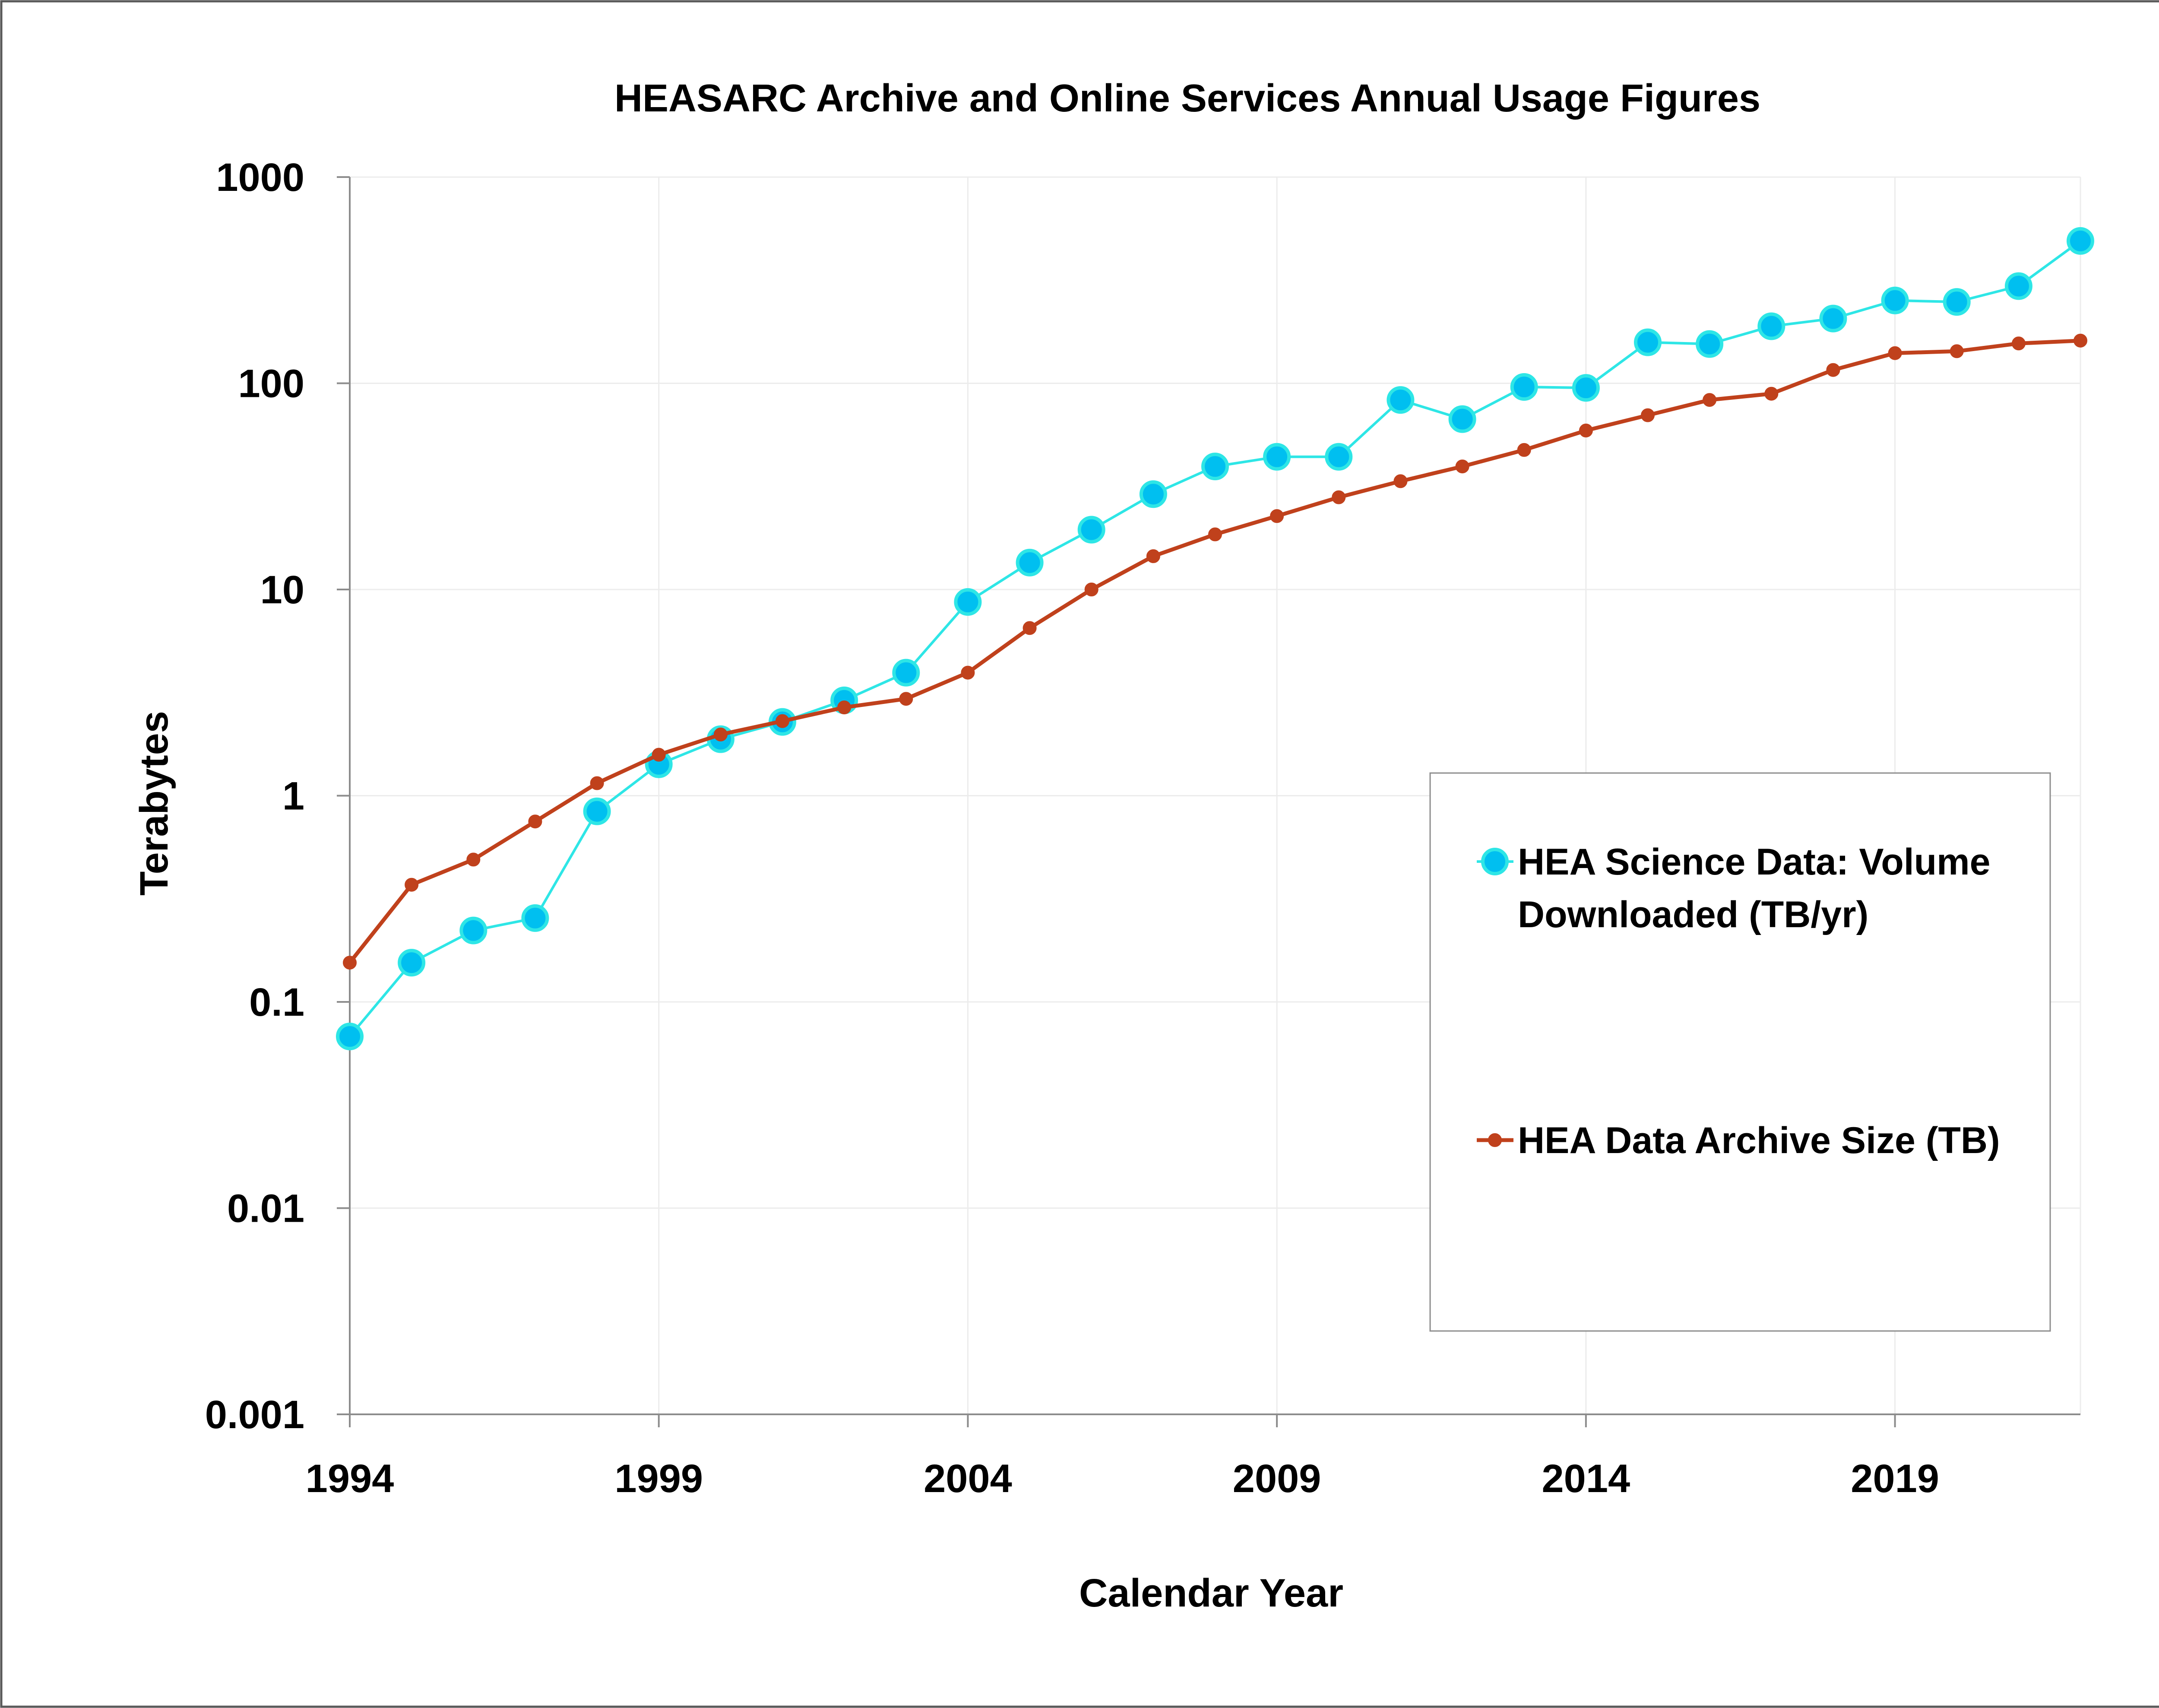  What do you see at coordinates (260, 177) in the screenshot?
I see `y-tick-label: 1000` at bounding box center [260, 177].